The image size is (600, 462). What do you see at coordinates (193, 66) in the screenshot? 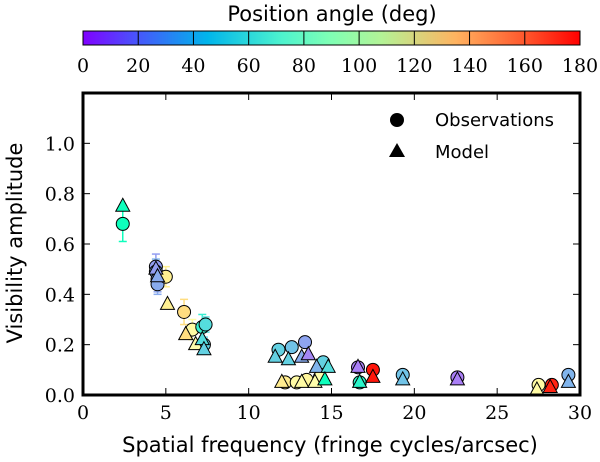
I see `colorbar-tick-label: 40` at bounding box center [193, 66].